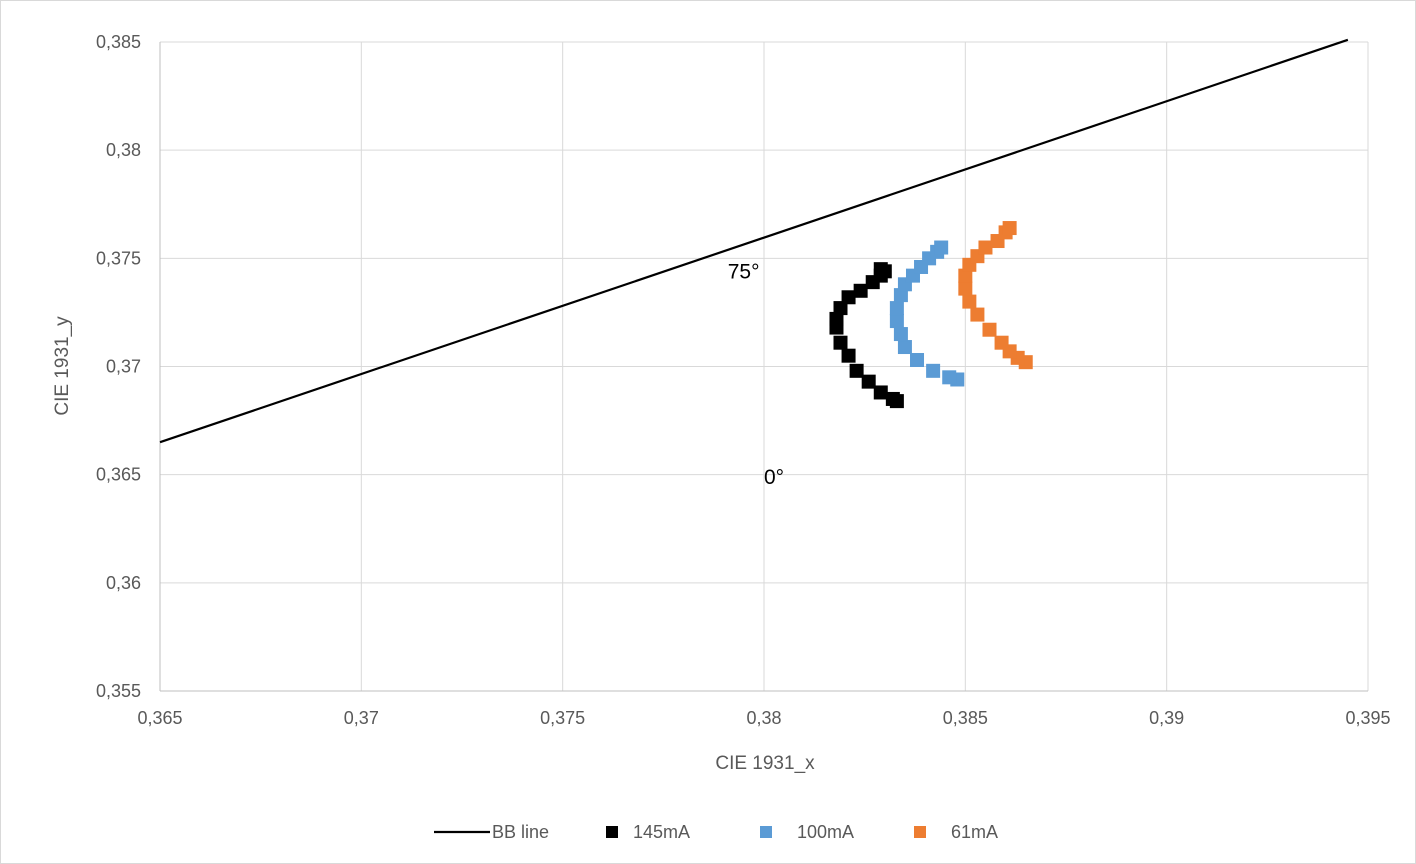  What do you see at coordinates (927, 313) in the screenshot?
I see `series-100ma` at bounding box center [927, 313].